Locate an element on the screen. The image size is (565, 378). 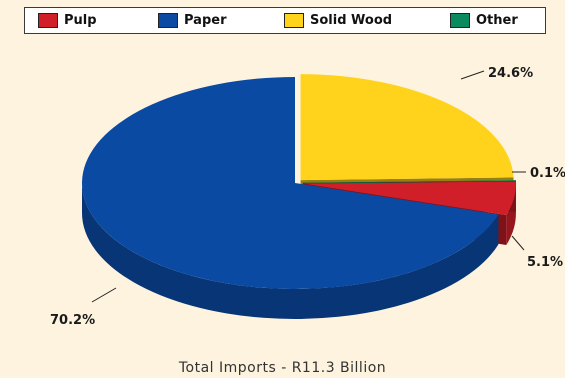
legend-item-pulp: Pulp is located at coordinates (67, 20).